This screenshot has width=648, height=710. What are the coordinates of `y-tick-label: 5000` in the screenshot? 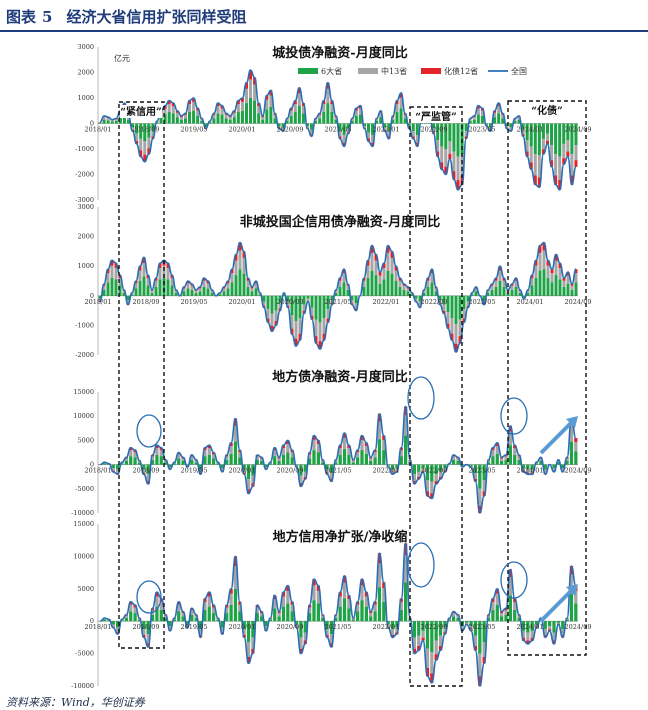 It's located at (85, 589).